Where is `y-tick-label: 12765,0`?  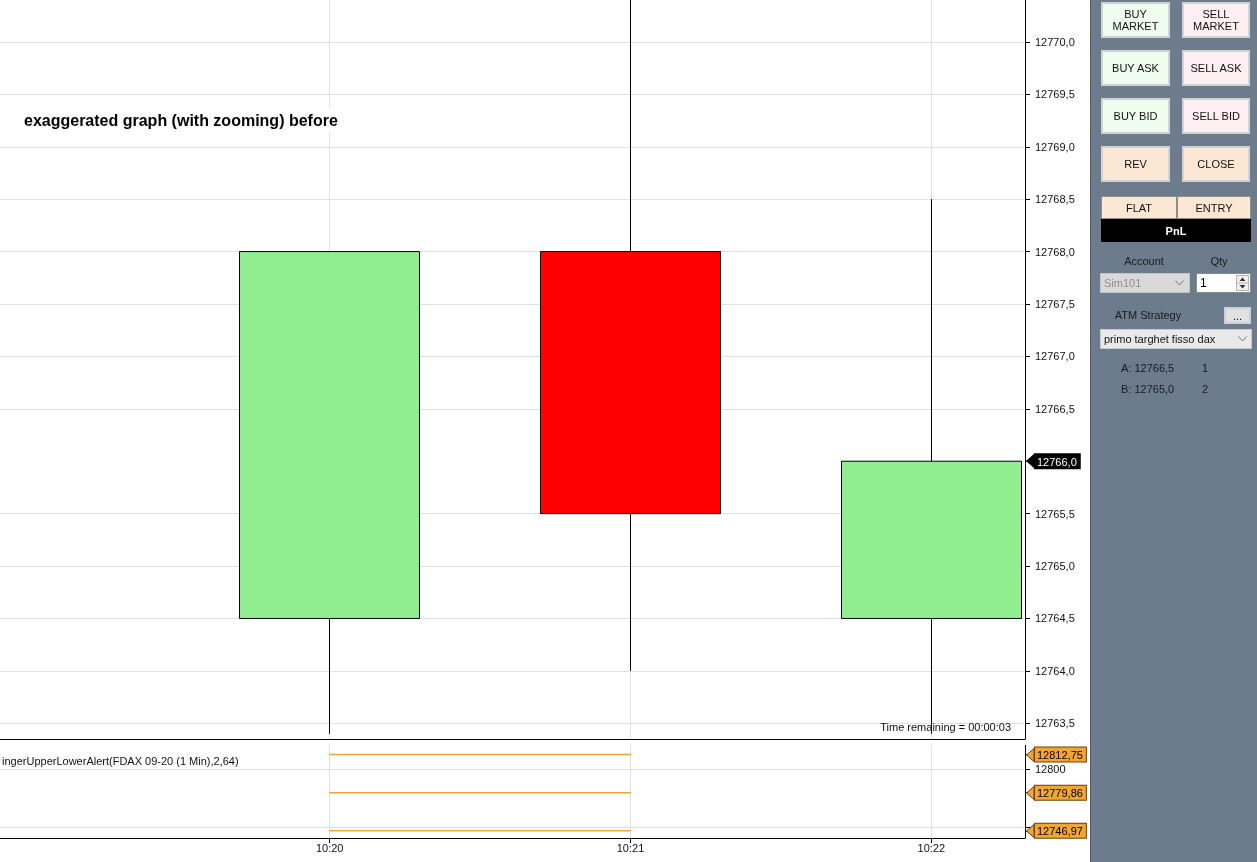 y-tick-label: 12765,0 is located at coordinates (1055, 566).